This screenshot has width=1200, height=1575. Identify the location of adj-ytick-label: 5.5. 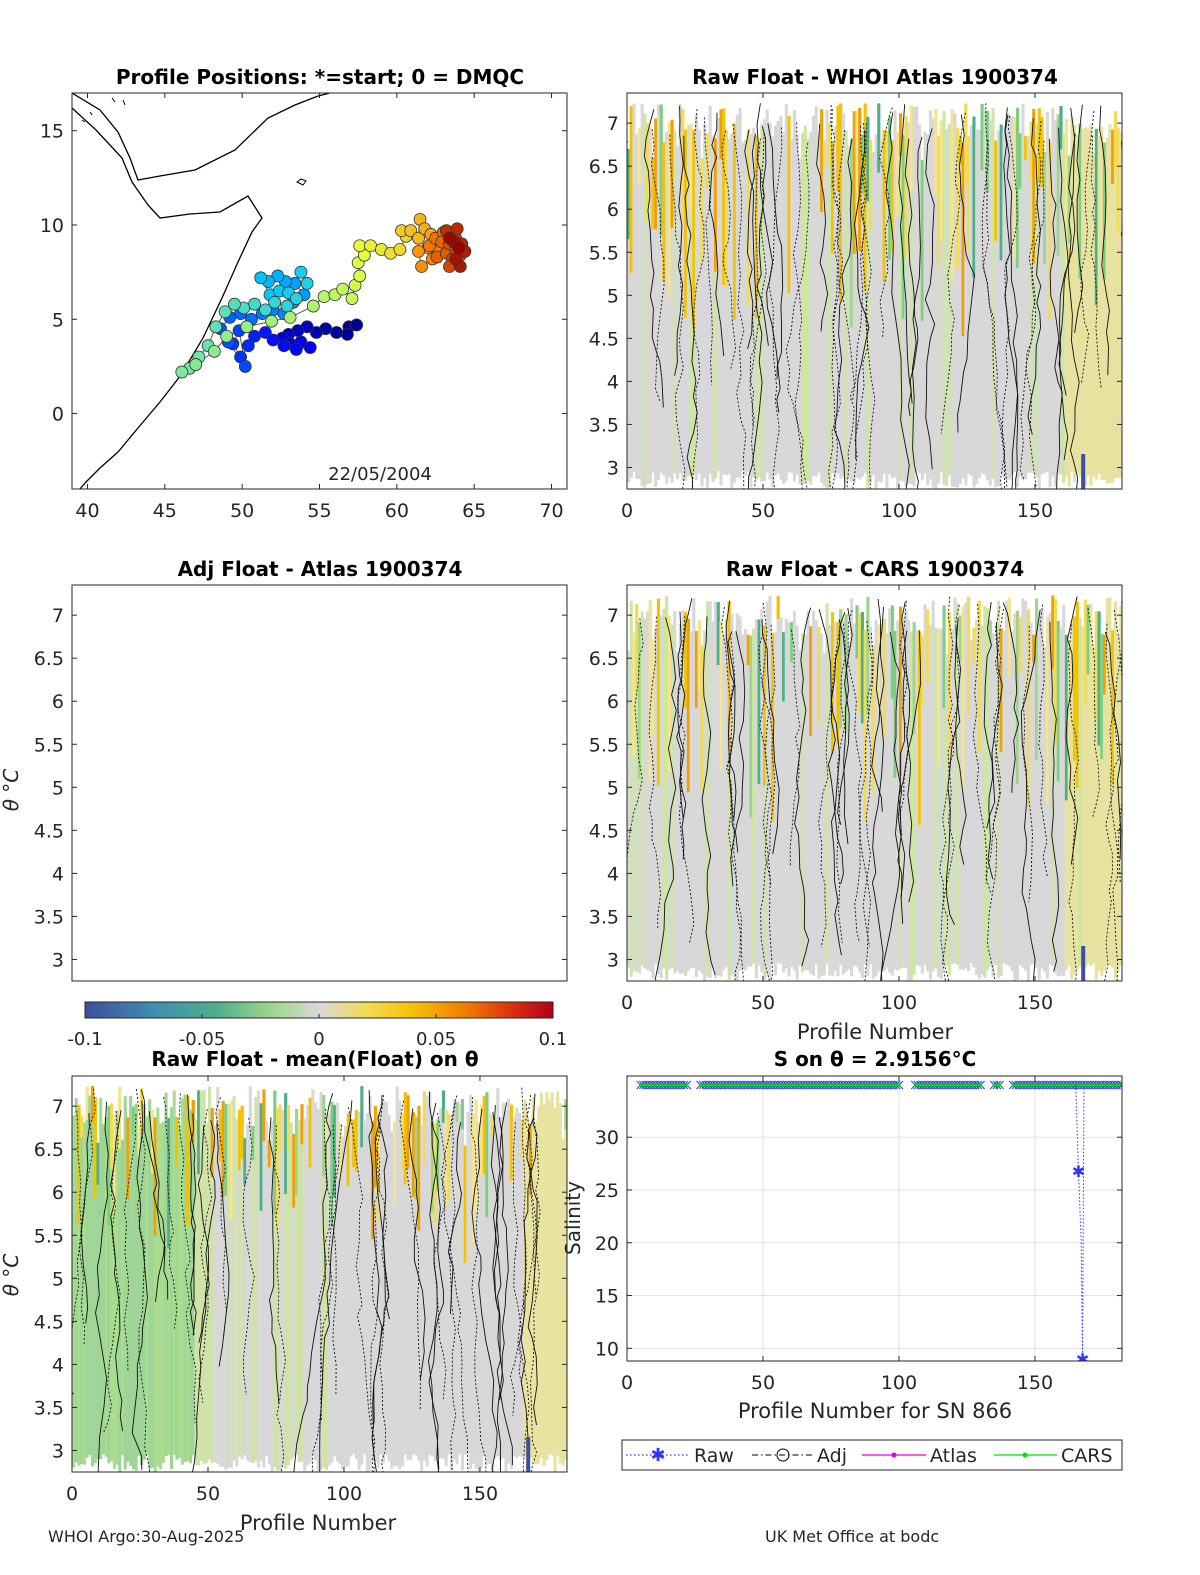
(49, 745).